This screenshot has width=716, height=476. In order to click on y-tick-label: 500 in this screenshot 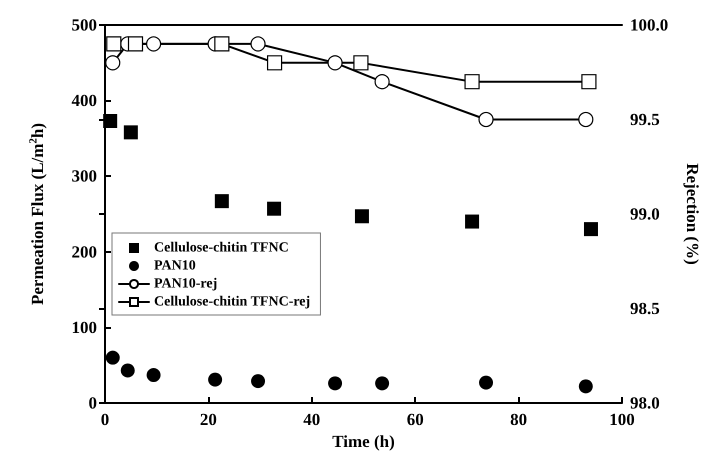, I will do `click(84, 25)`.